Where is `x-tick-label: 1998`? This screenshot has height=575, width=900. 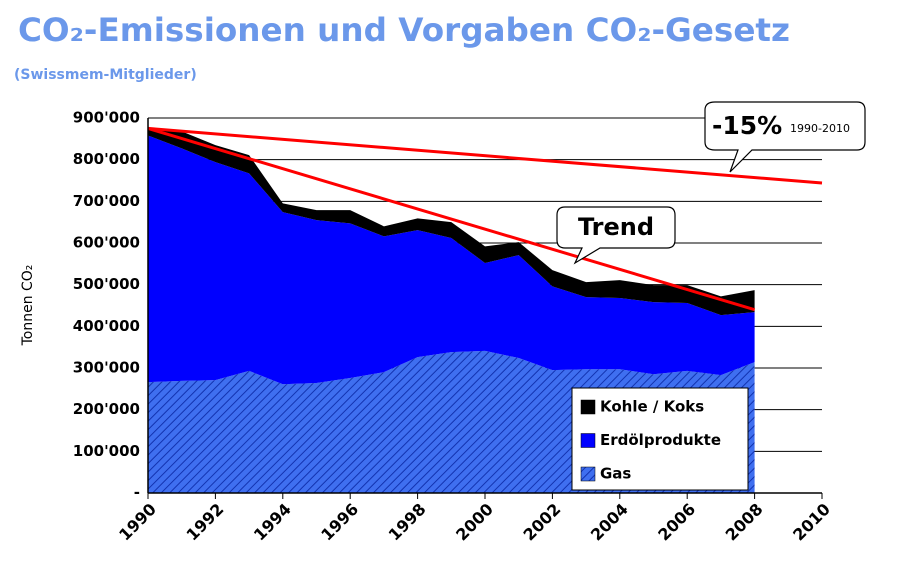
x-tick-label: 1998 is located at coordinates (407, 522).